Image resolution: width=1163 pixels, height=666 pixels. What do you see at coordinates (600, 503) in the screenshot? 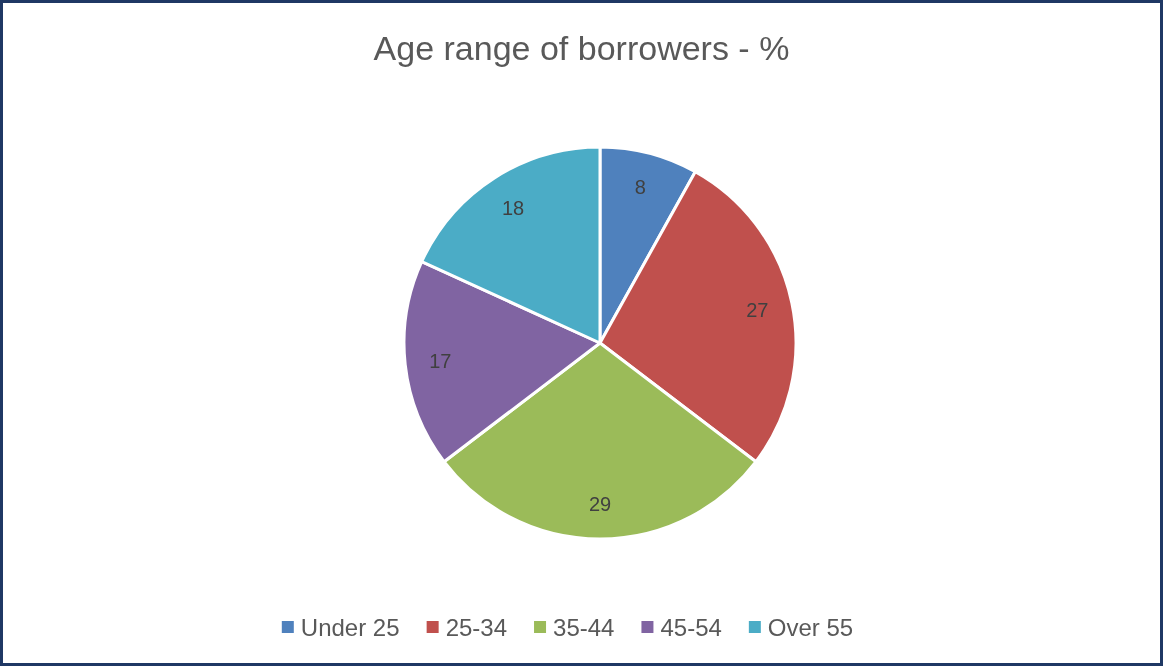
I see `data-label: 29` at bounding box center [600, 503].